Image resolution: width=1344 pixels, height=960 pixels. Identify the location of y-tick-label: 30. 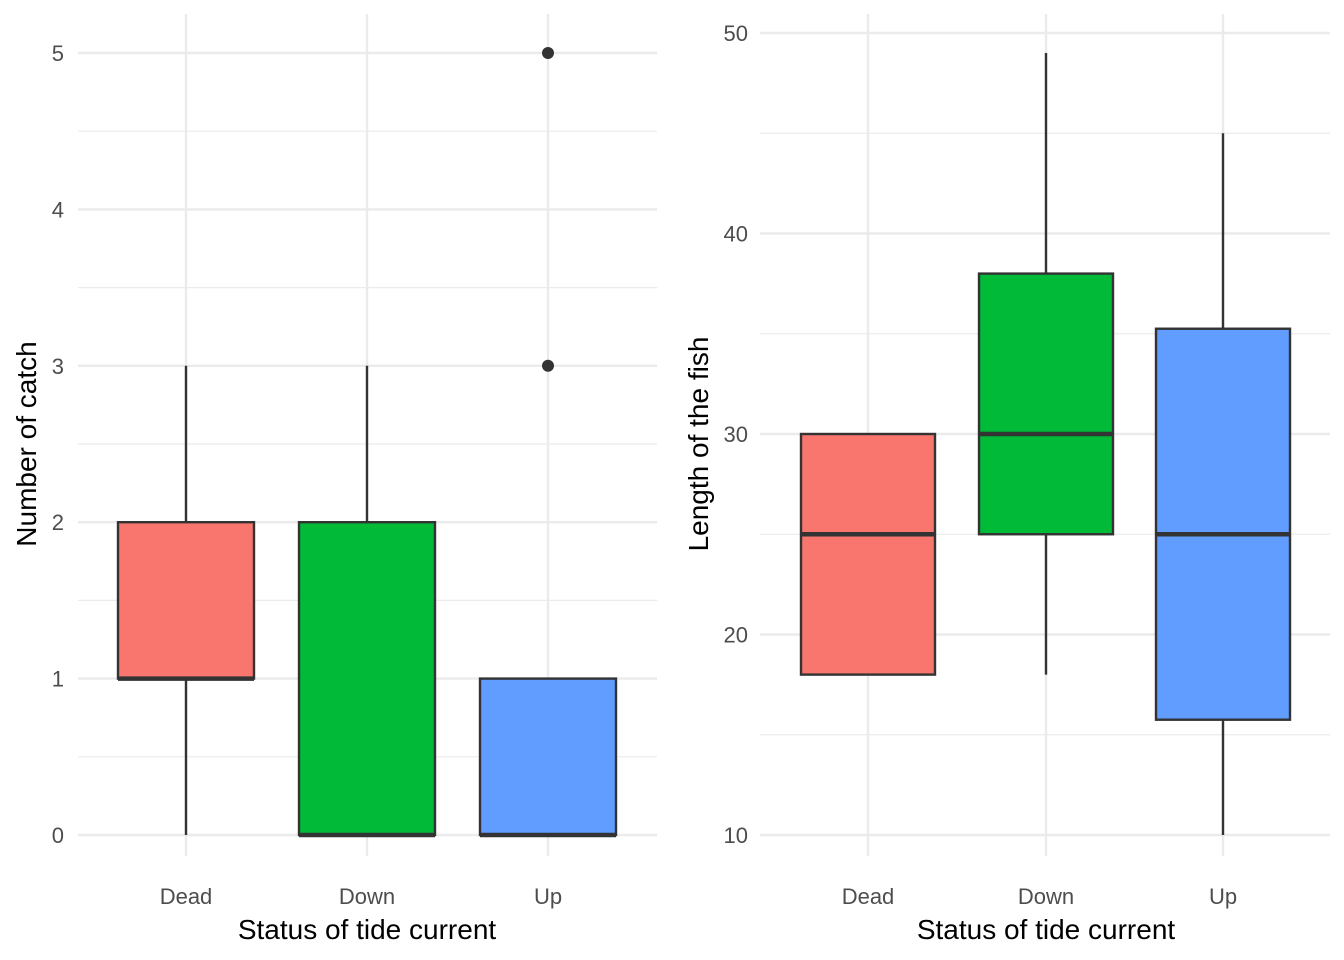
(736, 434).